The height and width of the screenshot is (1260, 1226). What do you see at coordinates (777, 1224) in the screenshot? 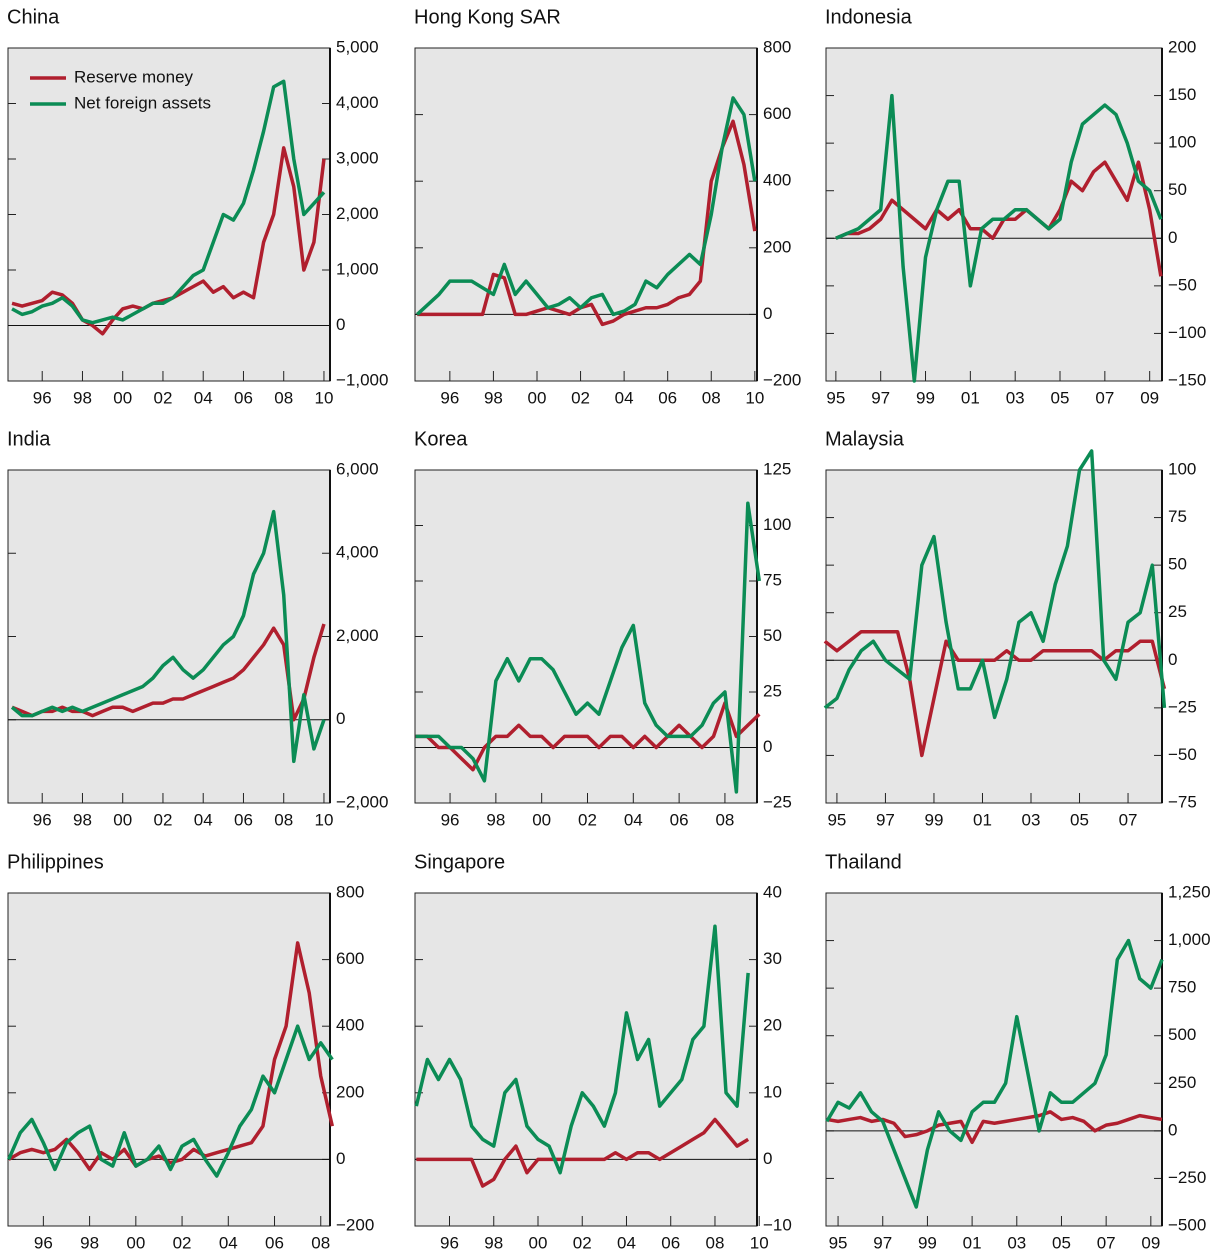
I see `y-tick-label: −10` at bounding box center [777, 1224].